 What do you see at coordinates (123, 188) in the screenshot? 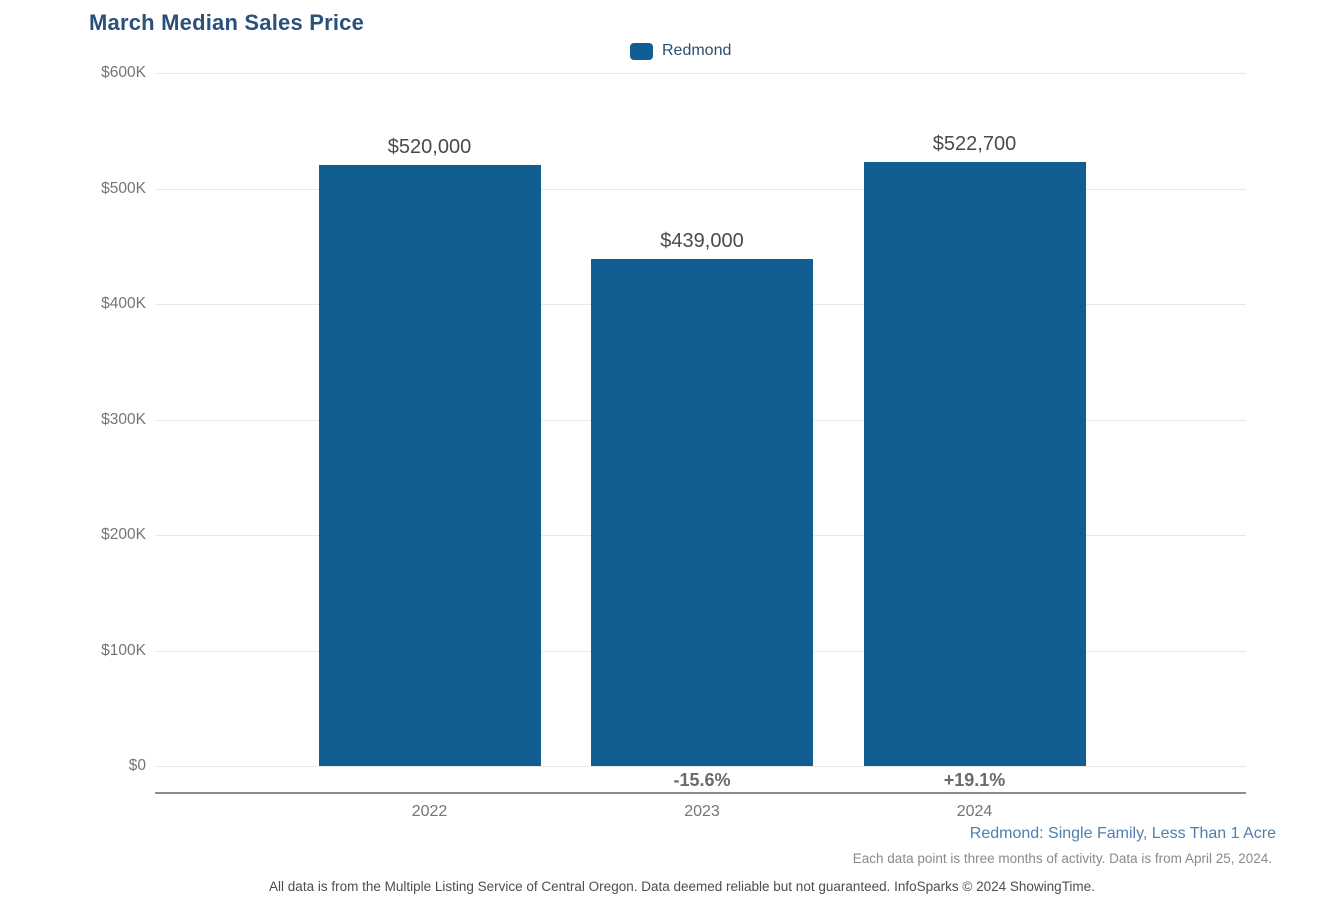
I see `y-tick-label: $500K` at bounding box center [123, 188].